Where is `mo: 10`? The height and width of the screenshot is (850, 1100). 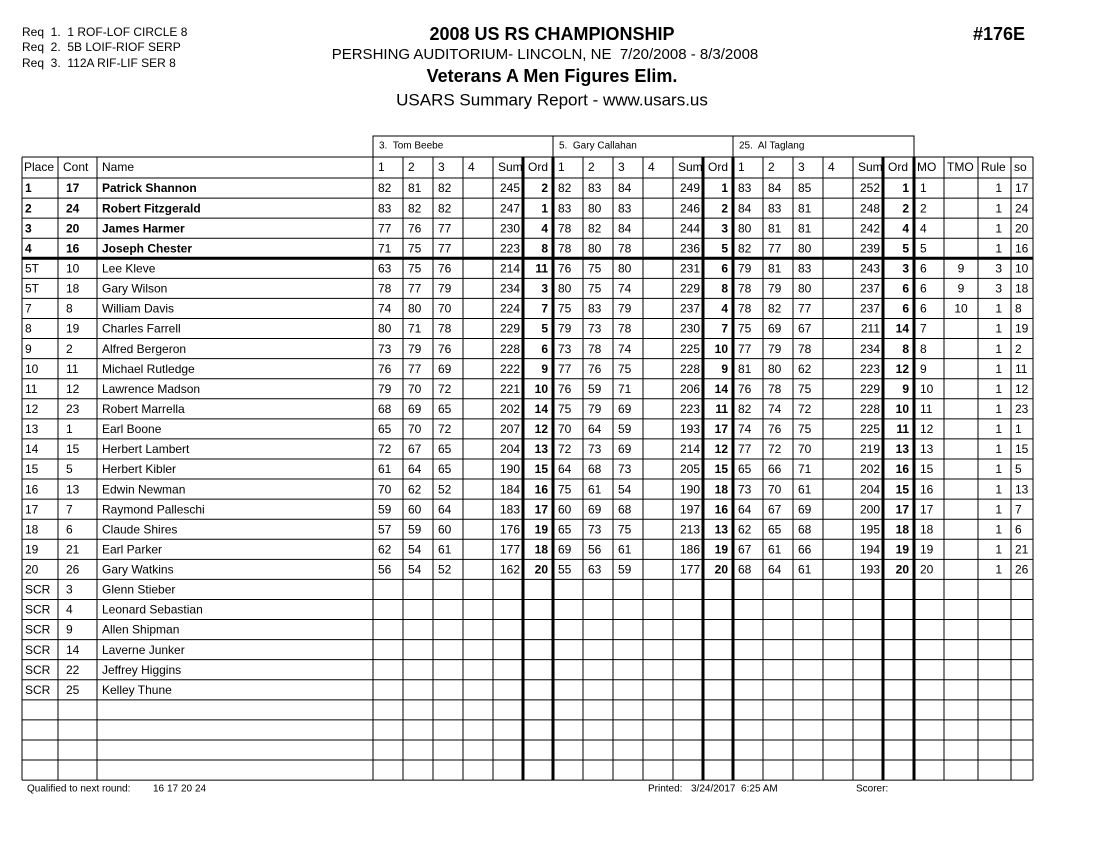 mo: 10 is located at coordinates (927, 389).